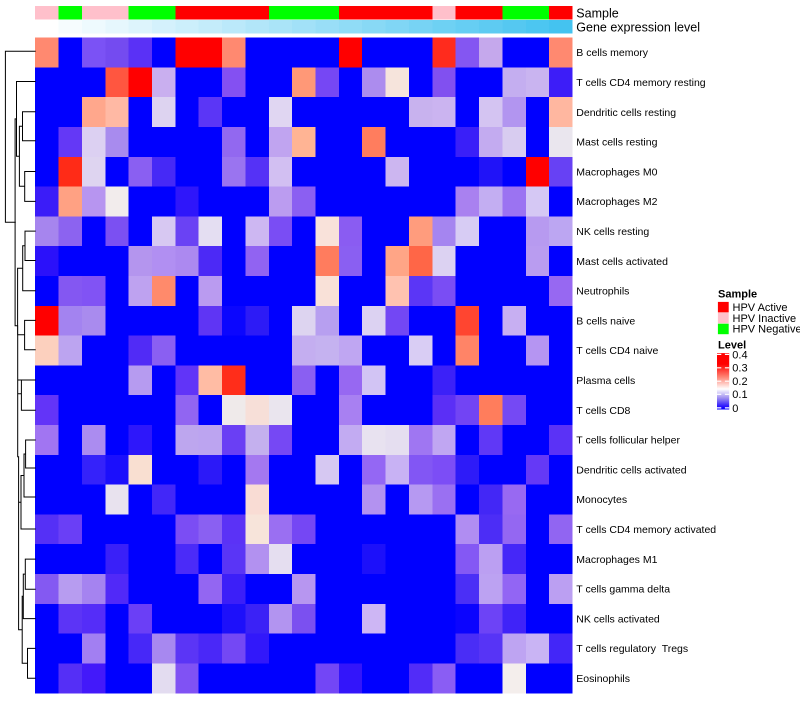 This screenshot has width=800, height=705. I want to click on svg-text: Mast cells resting, so click(616, 143).